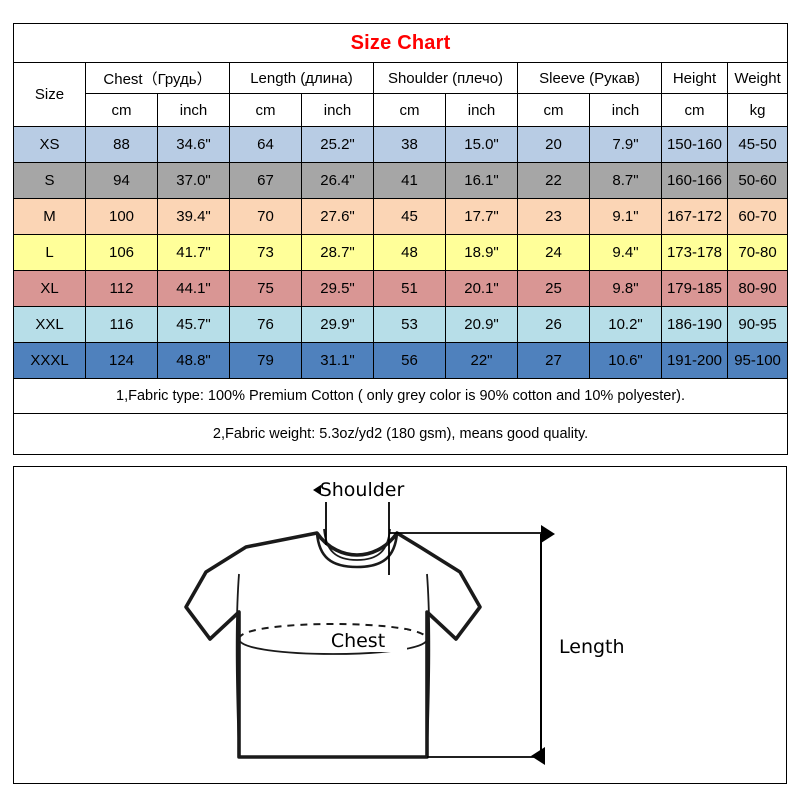 The image size is (800, 800). What do you see at coordinates (409, 110) in the screenshot?
I see `header-unit-shoulder-cm: cm` at bounding box center [409, 110].